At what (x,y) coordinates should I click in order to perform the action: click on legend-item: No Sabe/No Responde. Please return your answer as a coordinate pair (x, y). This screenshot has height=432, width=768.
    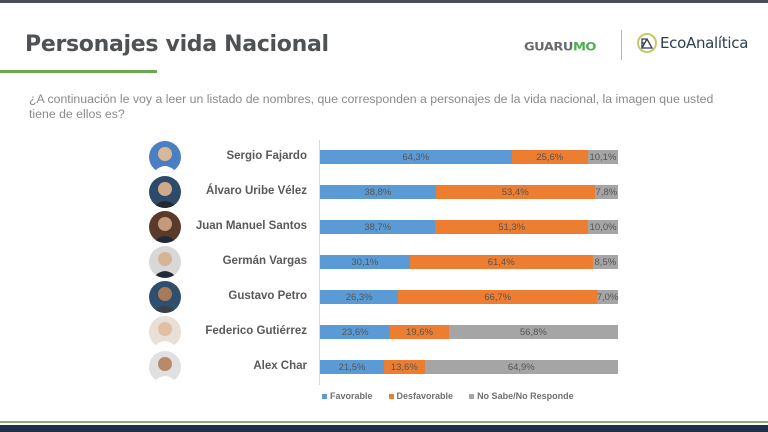
    Looking at the image, I should click on (521, 396).